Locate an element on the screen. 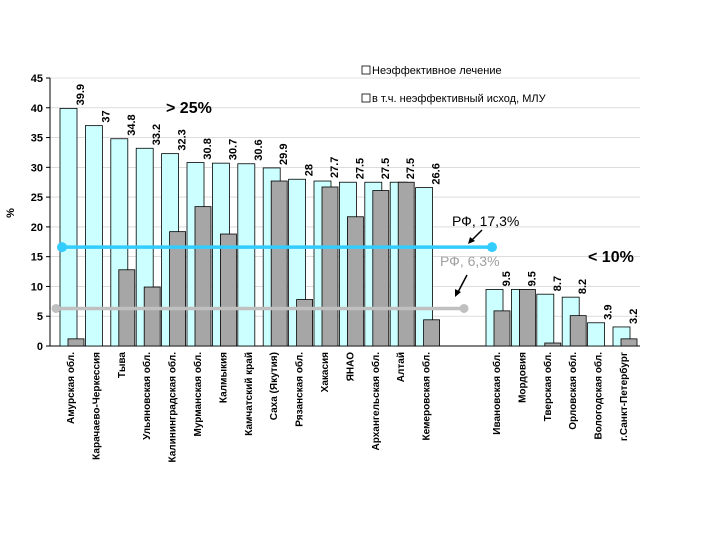  rf-main-annotation: РФ, 17,3% is located at coordinates (485, 221).